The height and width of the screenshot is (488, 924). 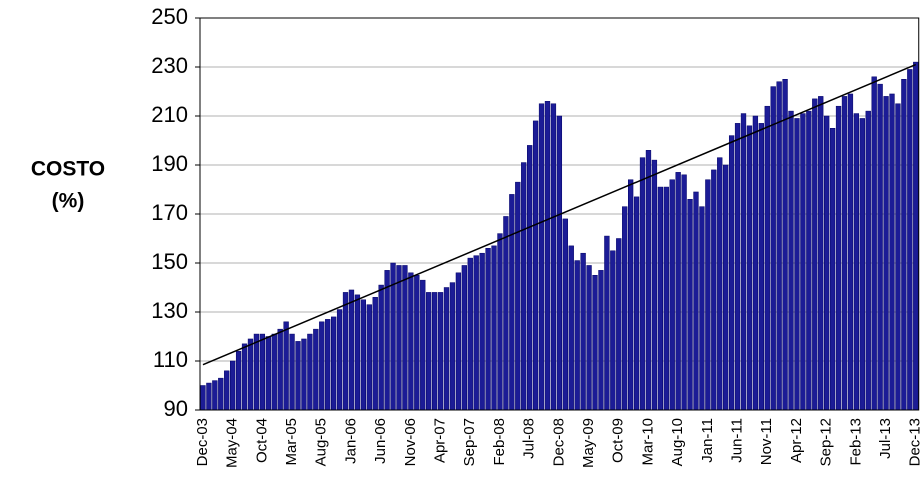 I want to click on y-axis-label: (%), so click(x=68, y=201).